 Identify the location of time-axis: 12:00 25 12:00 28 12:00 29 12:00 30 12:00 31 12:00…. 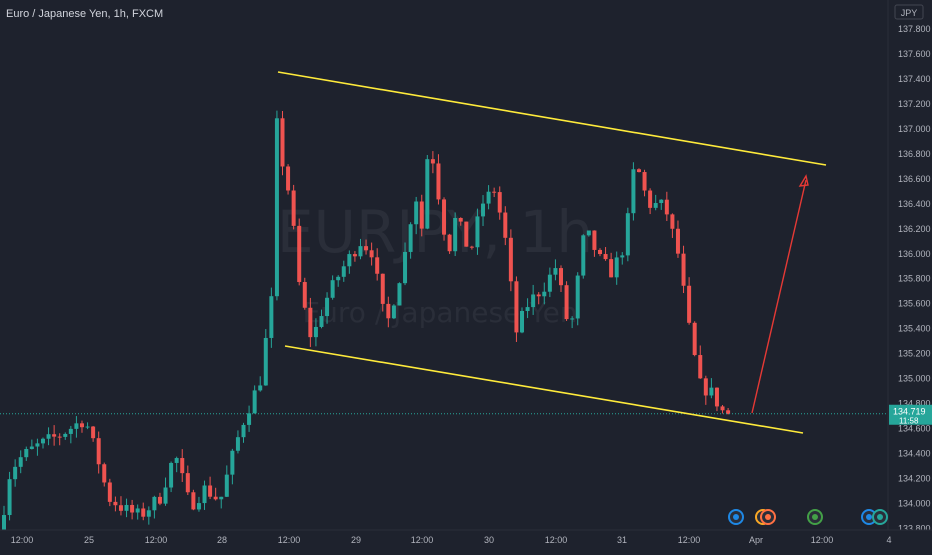
(466, 539).